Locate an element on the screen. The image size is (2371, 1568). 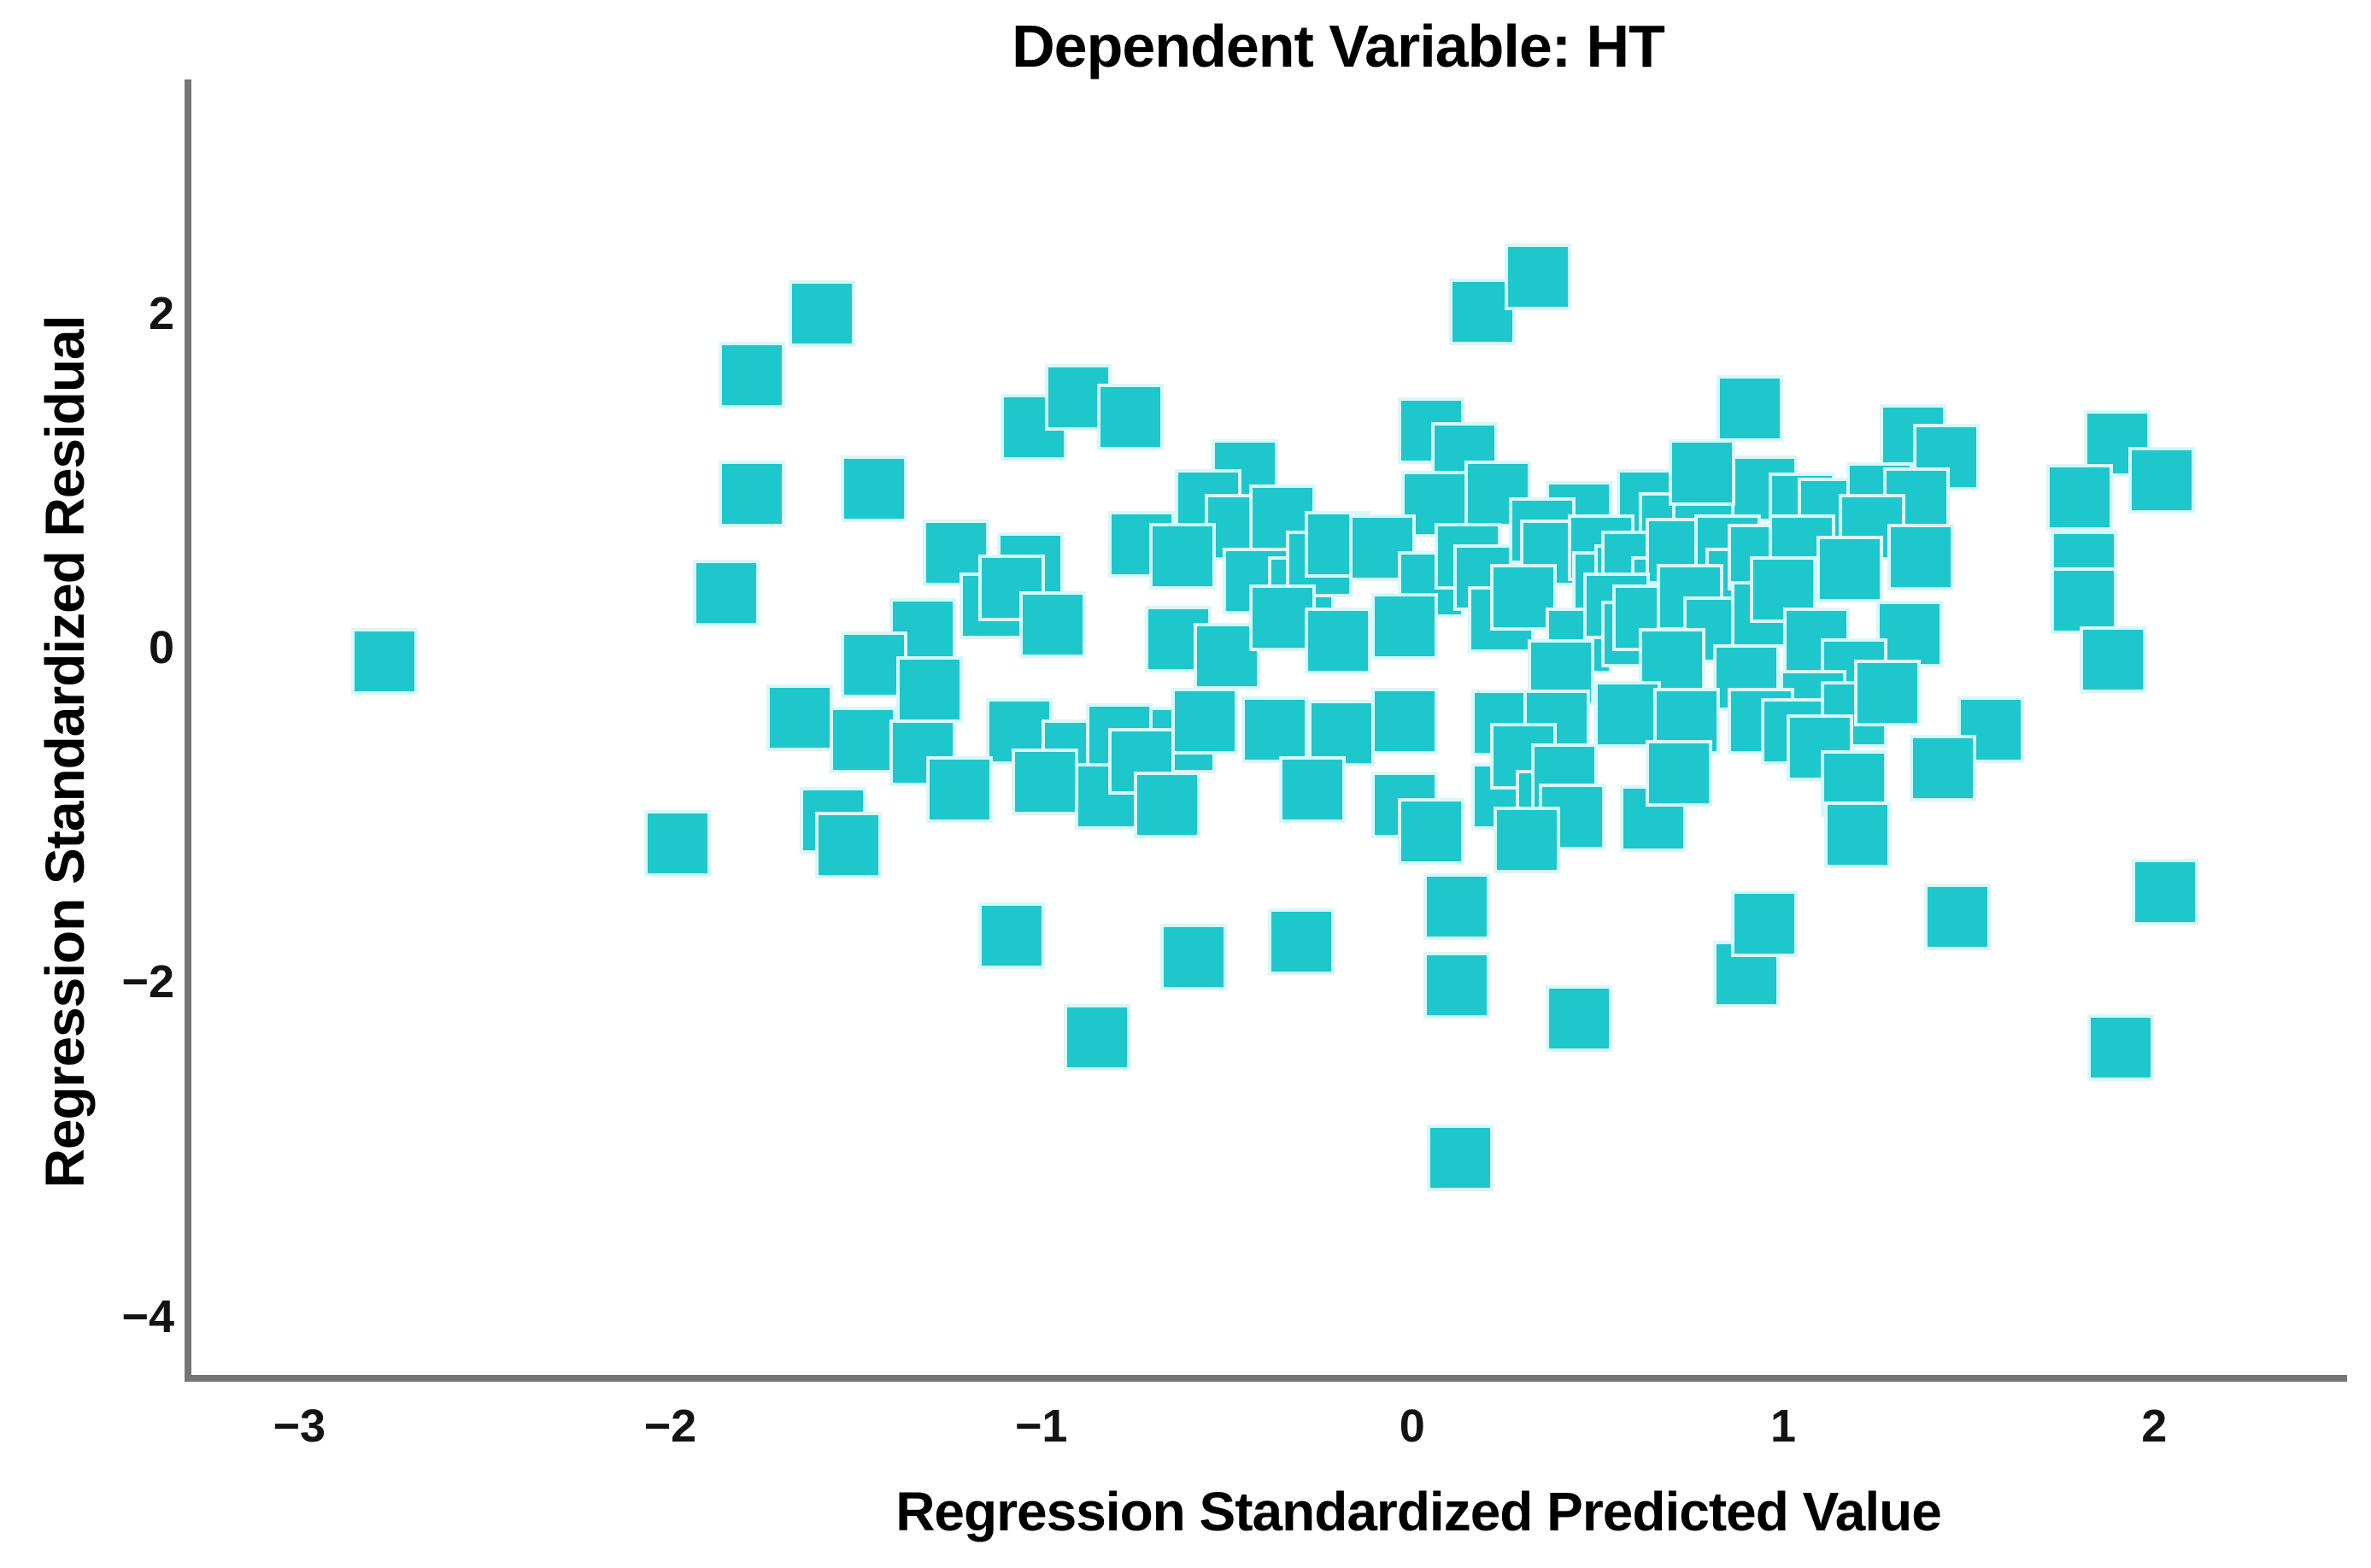
x-tick-label: 0 is located at coordinates (1412, 1426).